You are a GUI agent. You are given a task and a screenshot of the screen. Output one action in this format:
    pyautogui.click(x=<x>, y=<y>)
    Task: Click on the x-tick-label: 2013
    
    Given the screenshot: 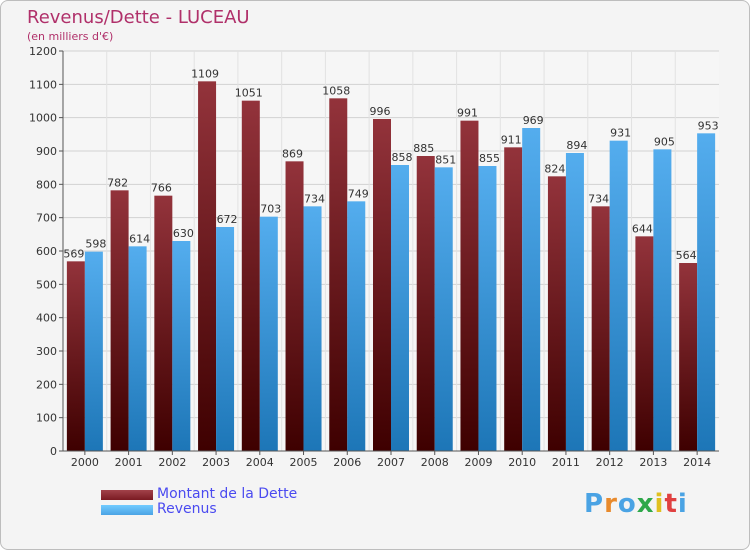 What is the action you would take?
    pyautogui.click(x=653, y=462)
    